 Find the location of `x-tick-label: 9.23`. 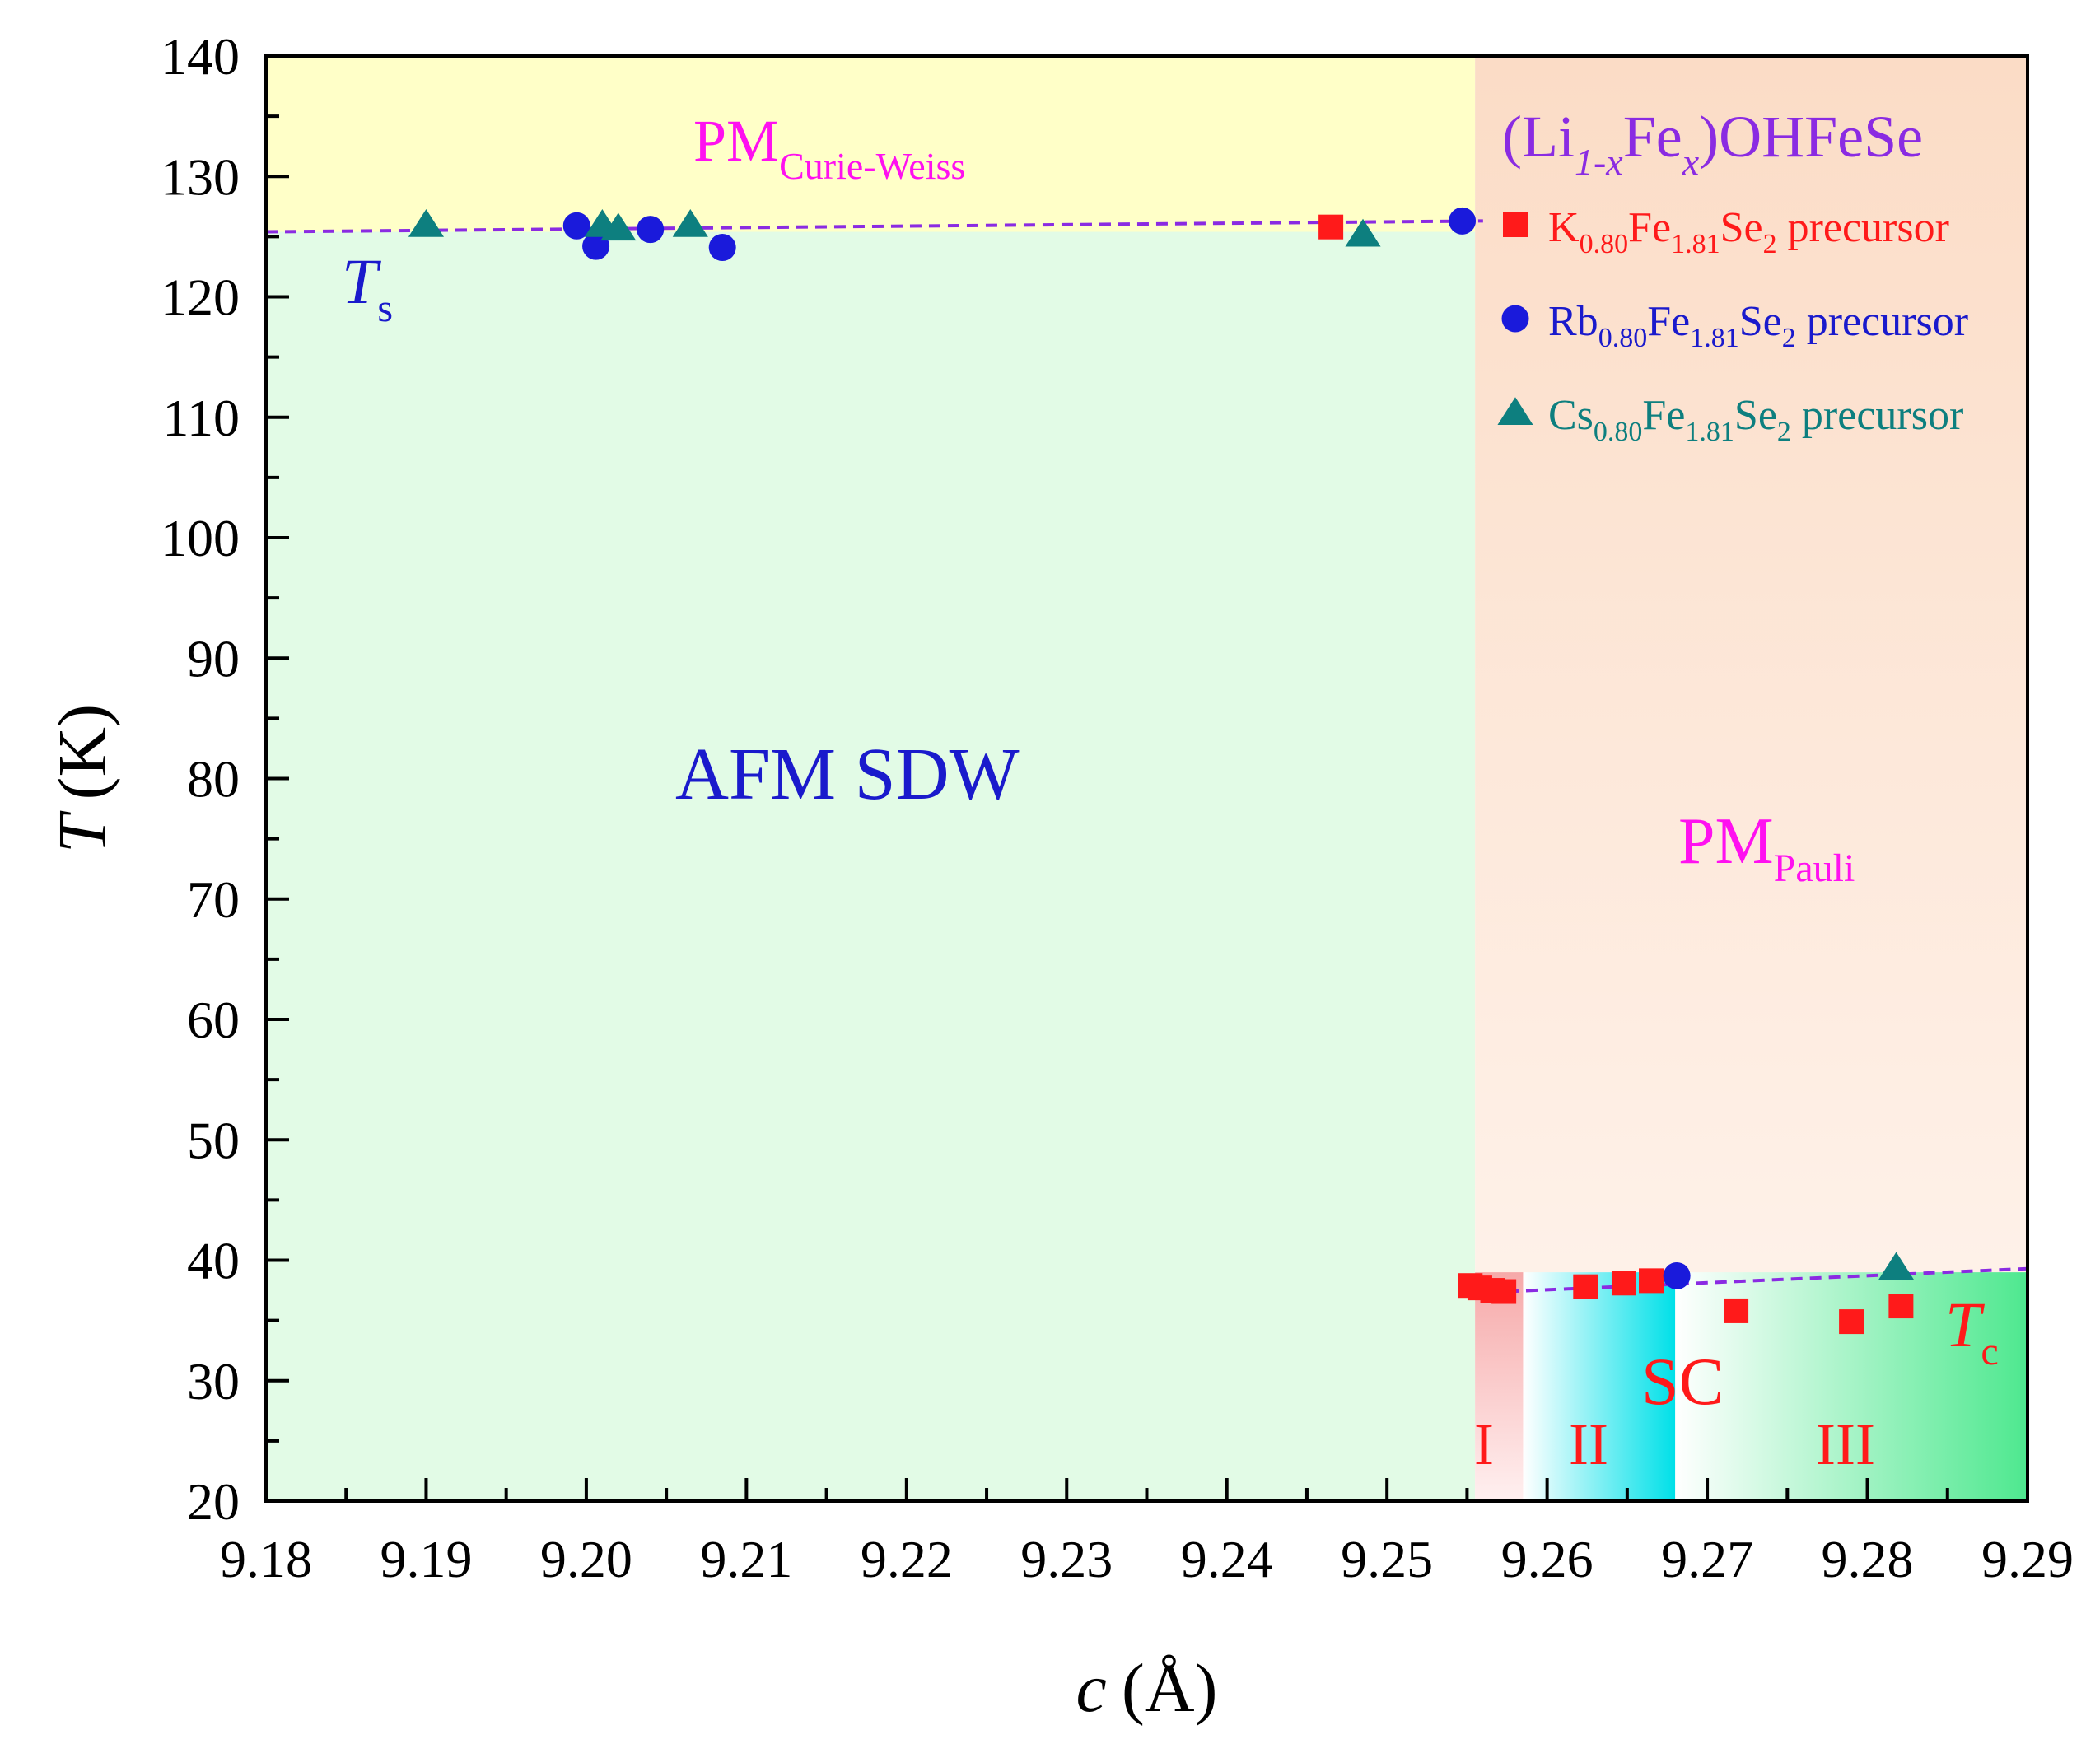

x-tick-label: 9.23 is located at coordinates (1066, 1559).